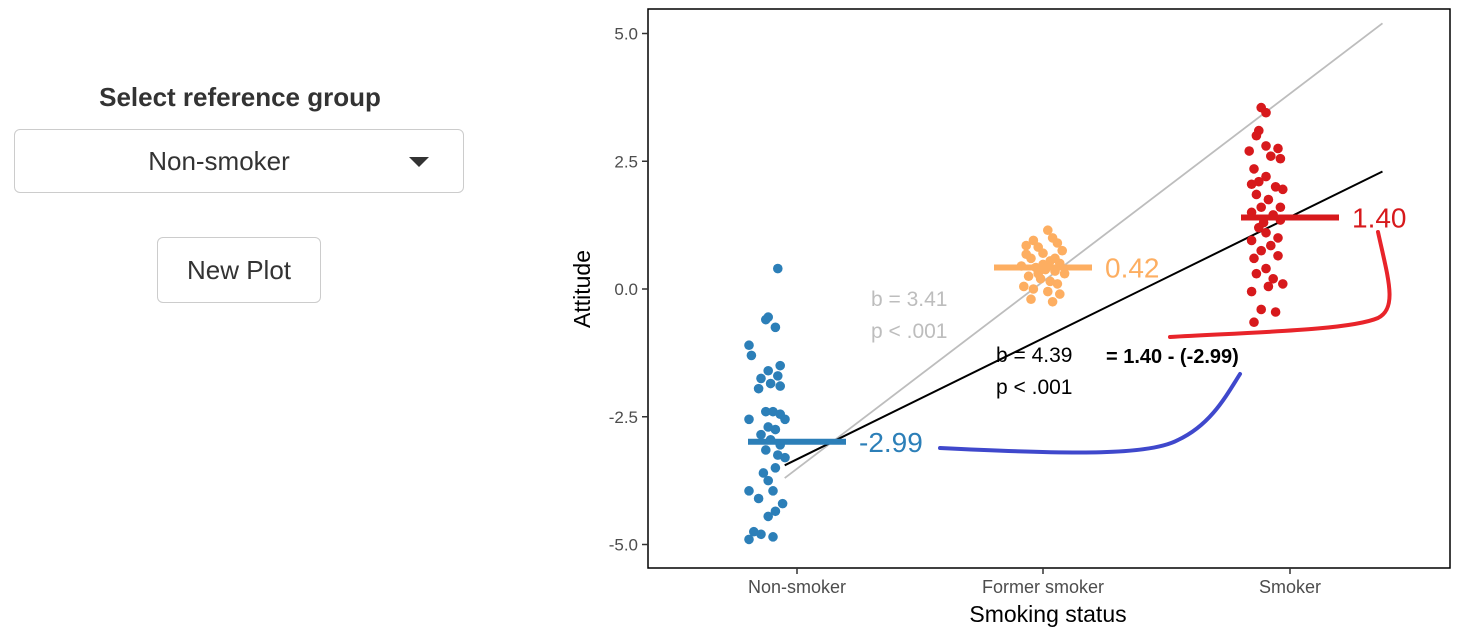 The width and height of the screenshot is (1468, 638). Describe the element at coordinates (1379, 217) in the screenshot. I see `group-mean-label: 1.40` at that location.